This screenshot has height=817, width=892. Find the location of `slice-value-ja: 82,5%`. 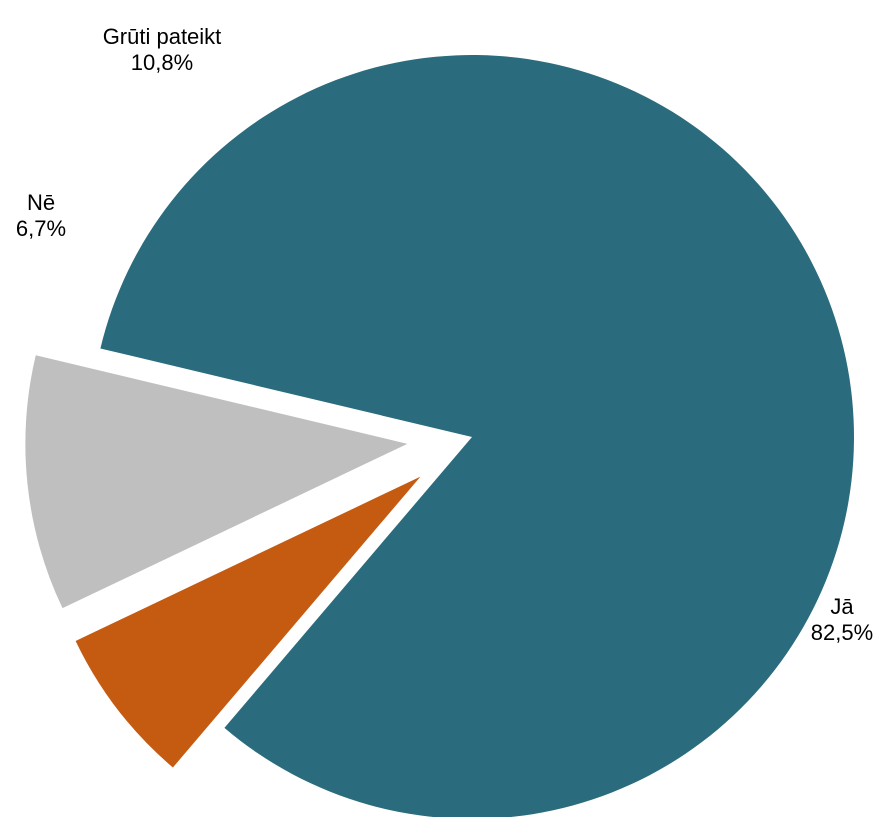

slice-value-ja: 82,5% is located at coordinates (842, 632).